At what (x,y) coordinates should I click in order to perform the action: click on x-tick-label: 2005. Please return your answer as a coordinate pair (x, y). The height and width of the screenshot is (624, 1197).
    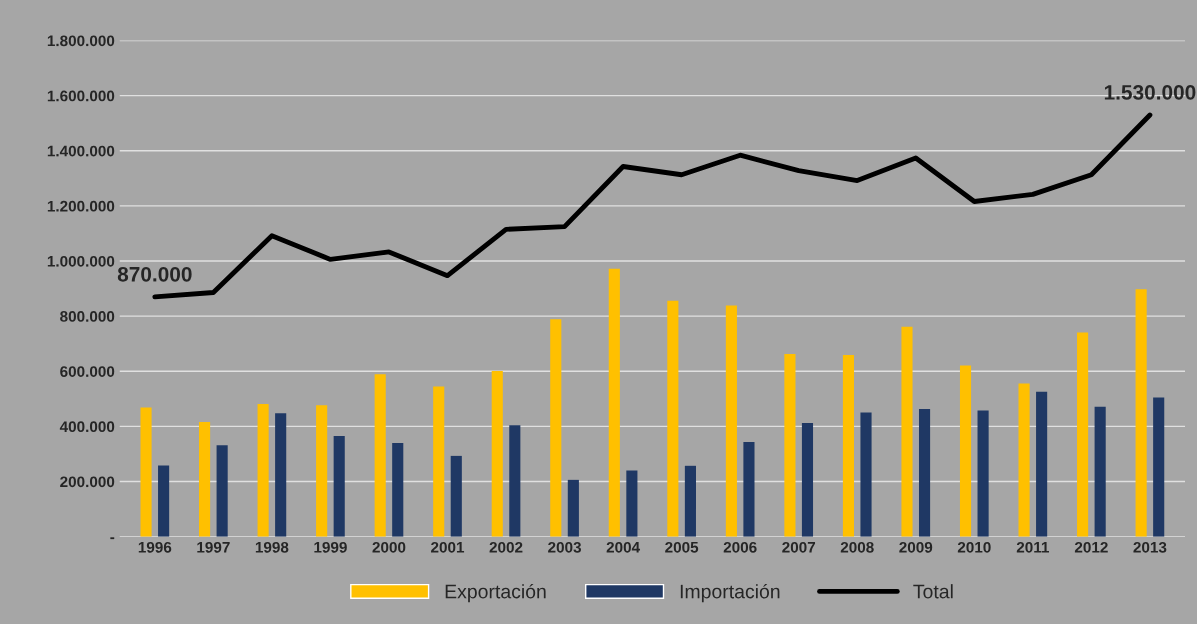
    Looking at the image, I should click on (682, 547).